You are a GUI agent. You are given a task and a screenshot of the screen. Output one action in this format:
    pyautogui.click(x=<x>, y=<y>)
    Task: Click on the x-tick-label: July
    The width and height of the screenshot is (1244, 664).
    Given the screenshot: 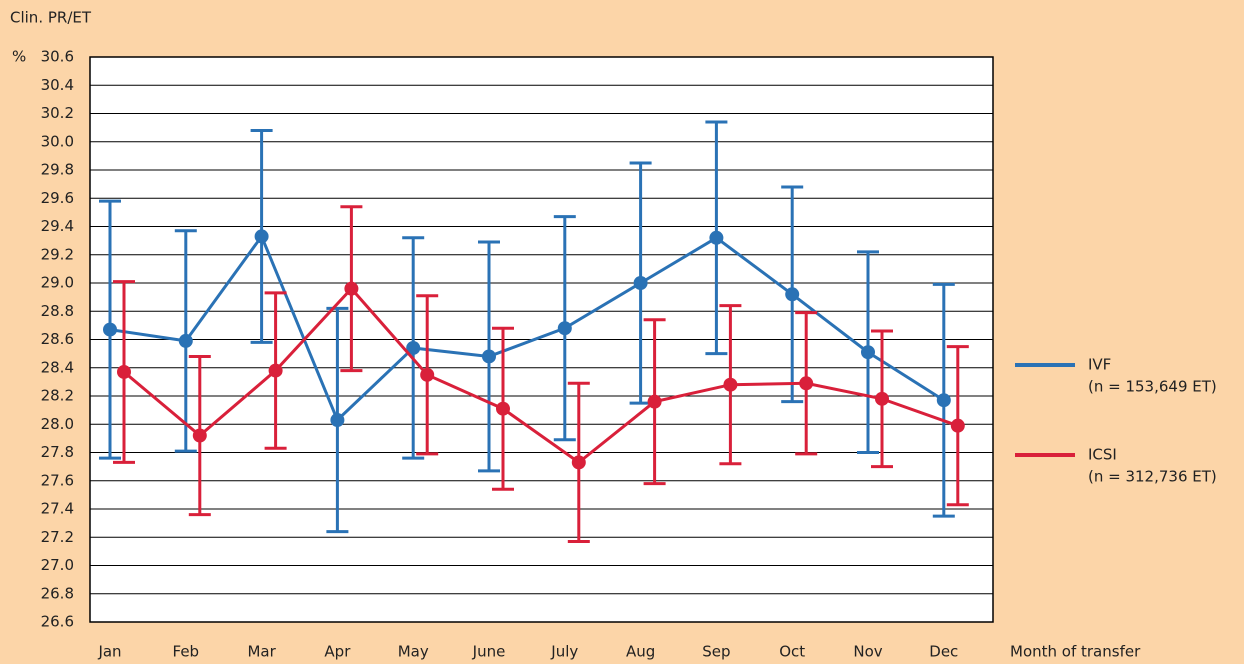 What is the action you would take?
    pyautogui.click(x=564, y=652)
    